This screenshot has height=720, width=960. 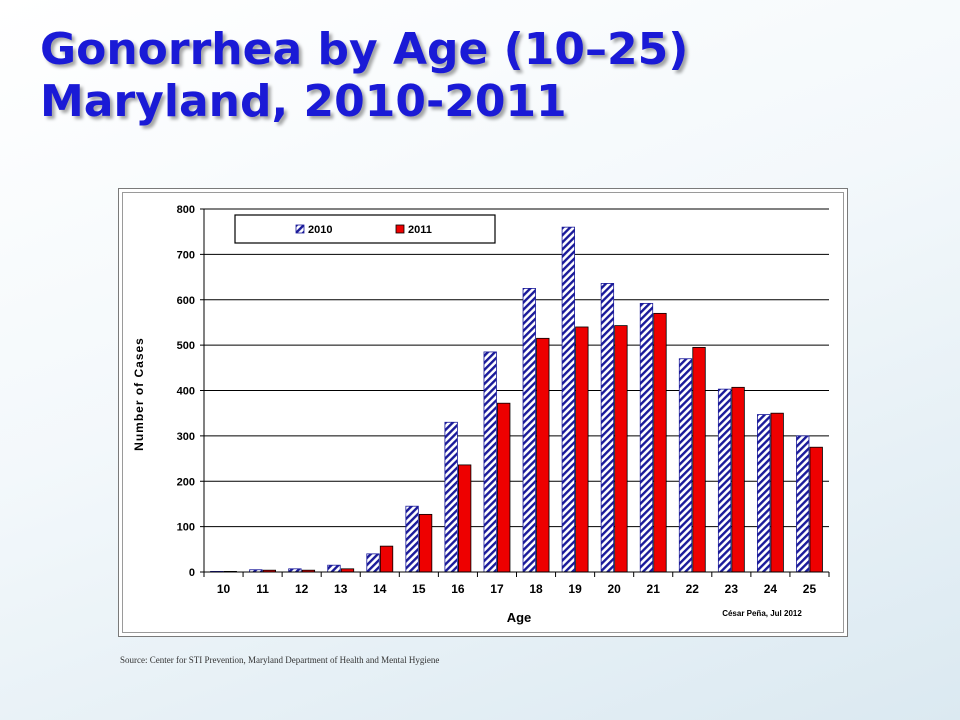 I want to click on y-tick-label: 100, so click(x=186, y=528).